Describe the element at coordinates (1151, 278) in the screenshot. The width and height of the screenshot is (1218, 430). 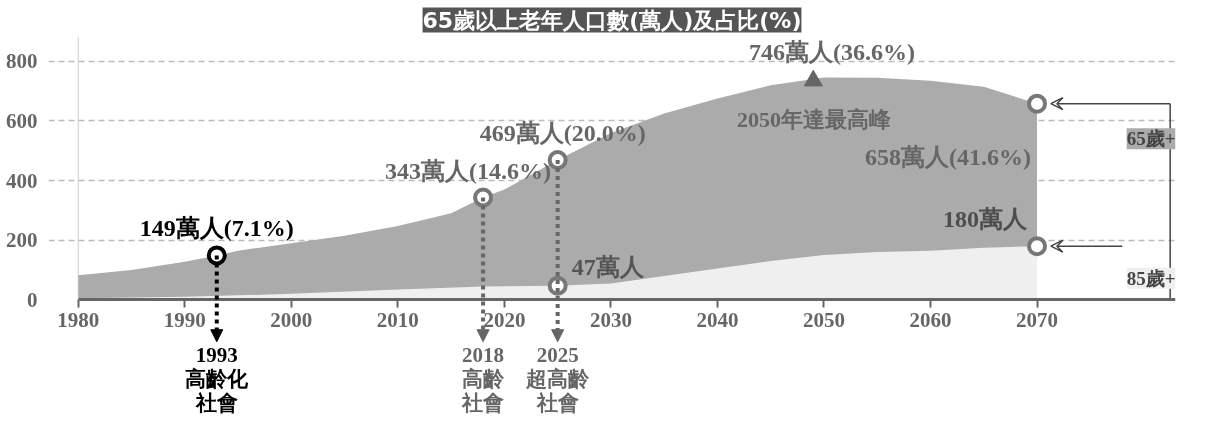
I see `text: 85歲+` at that location.